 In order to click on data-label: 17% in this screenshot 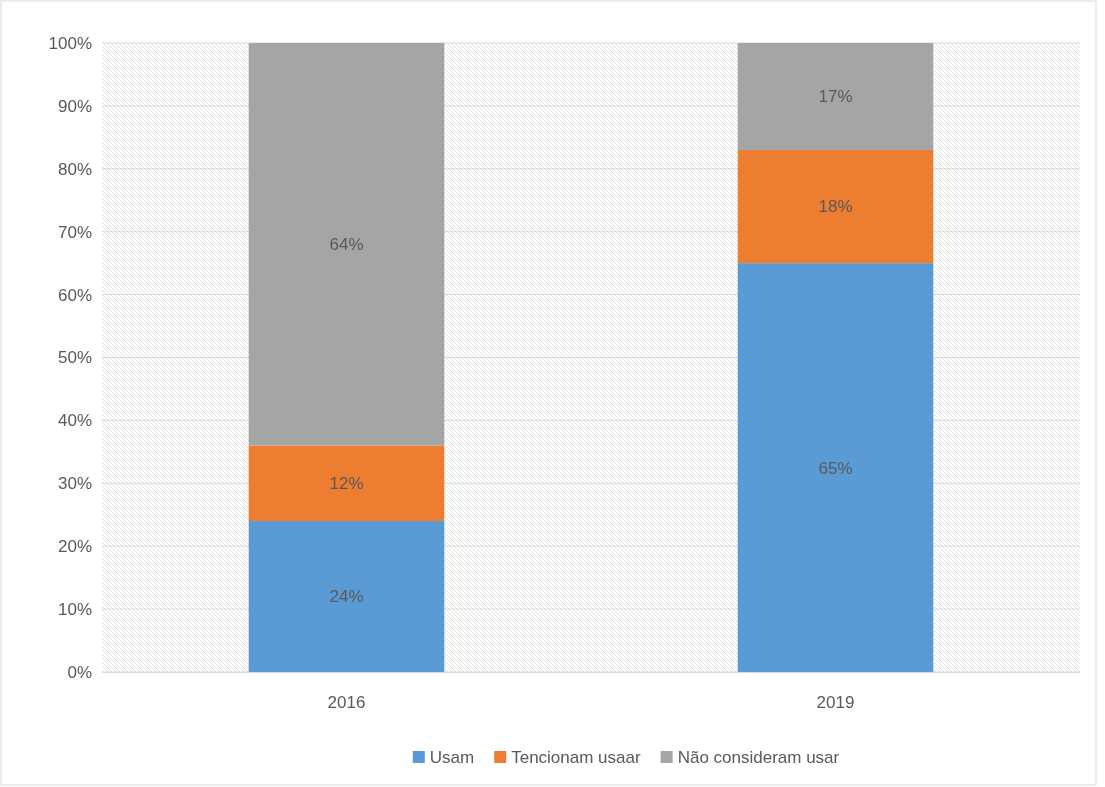, I will do `click(835, 97)`.